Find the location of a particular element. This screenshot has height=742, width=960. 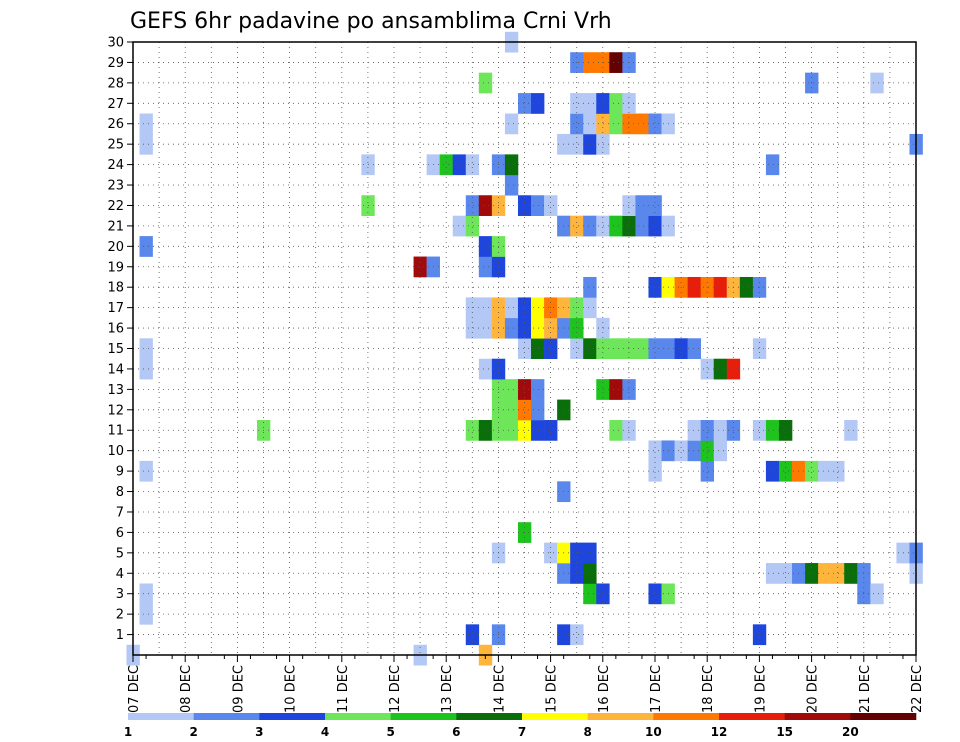

chart-title: GEFS 6hr padavine po ansamblima Crni Vrh is located at coordinates (371, 21).